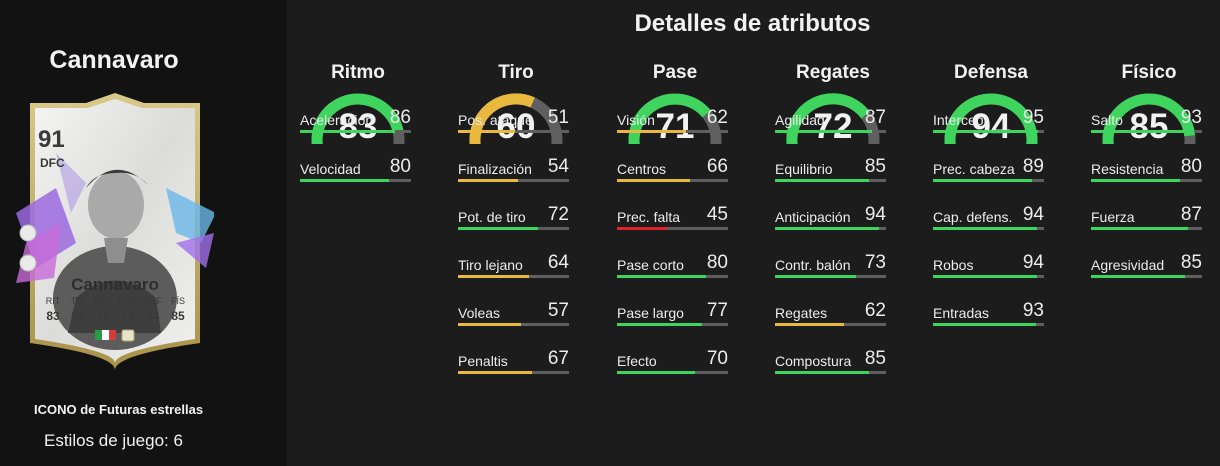 This screenshot has height=466, width=1220. Describe the element at coordinates (51, 139) in the screenshot. I see `card-rating: 91` at that location.